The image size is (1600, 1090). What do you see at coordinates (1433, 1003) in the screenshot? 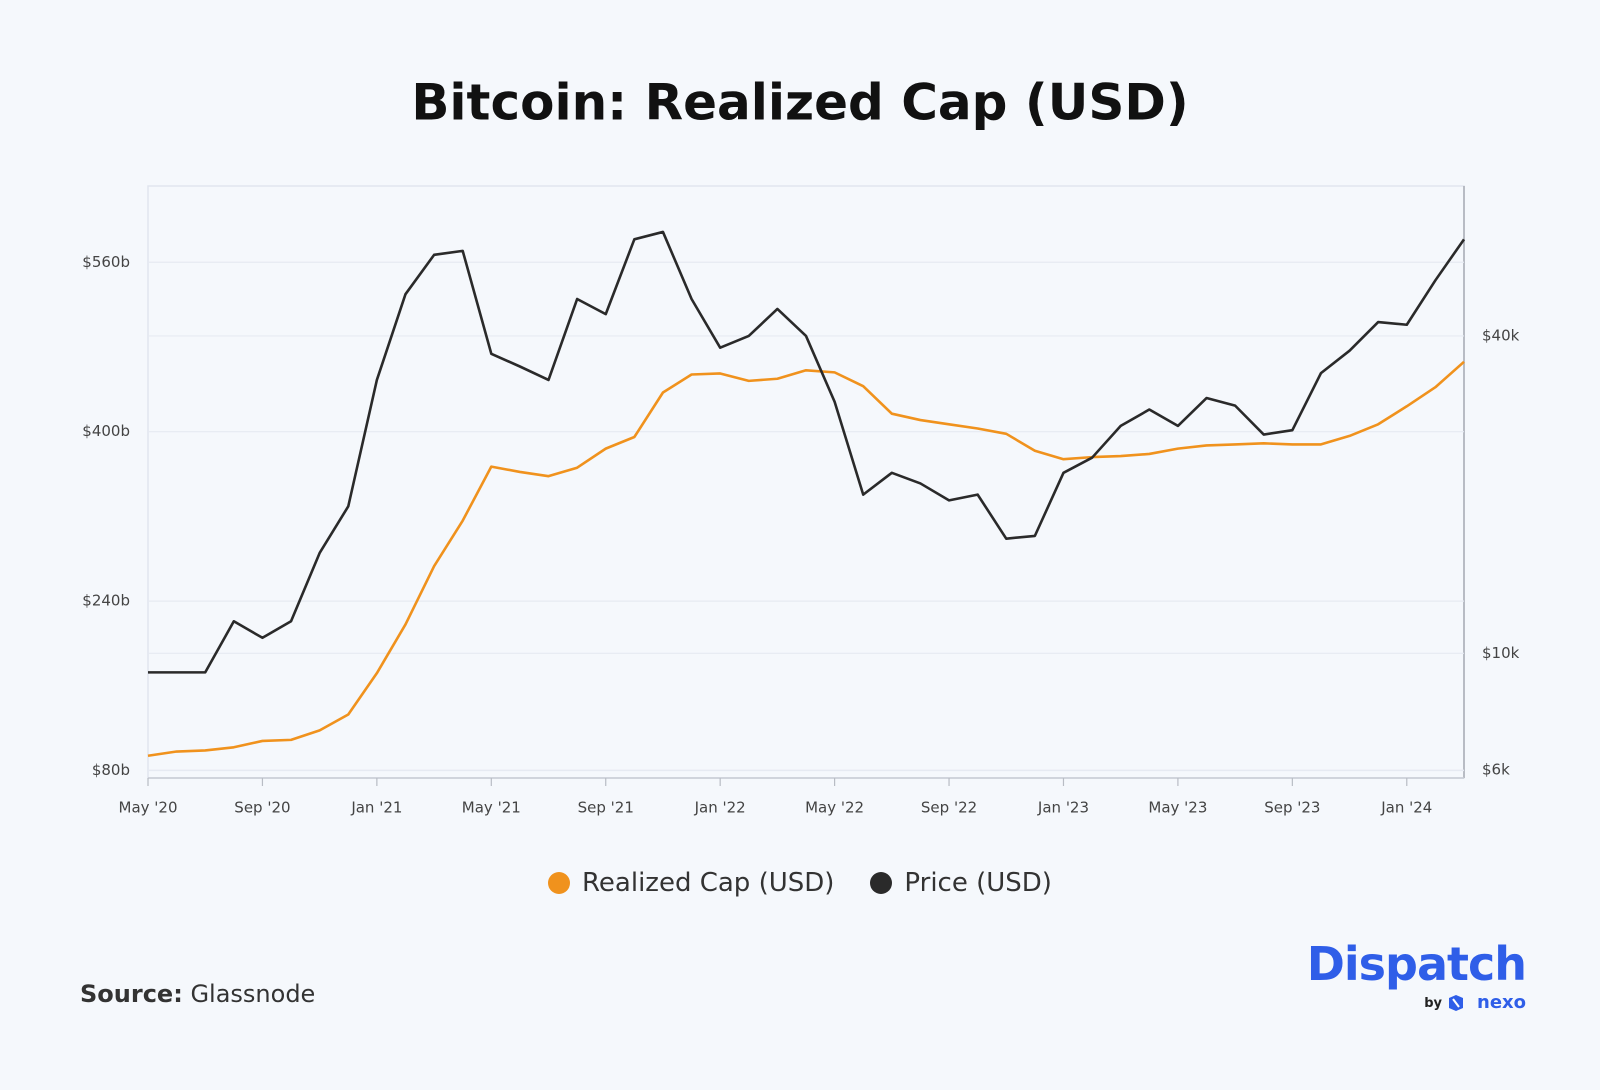
I see `brand-by: by` at bounding box center [1433, 1003].